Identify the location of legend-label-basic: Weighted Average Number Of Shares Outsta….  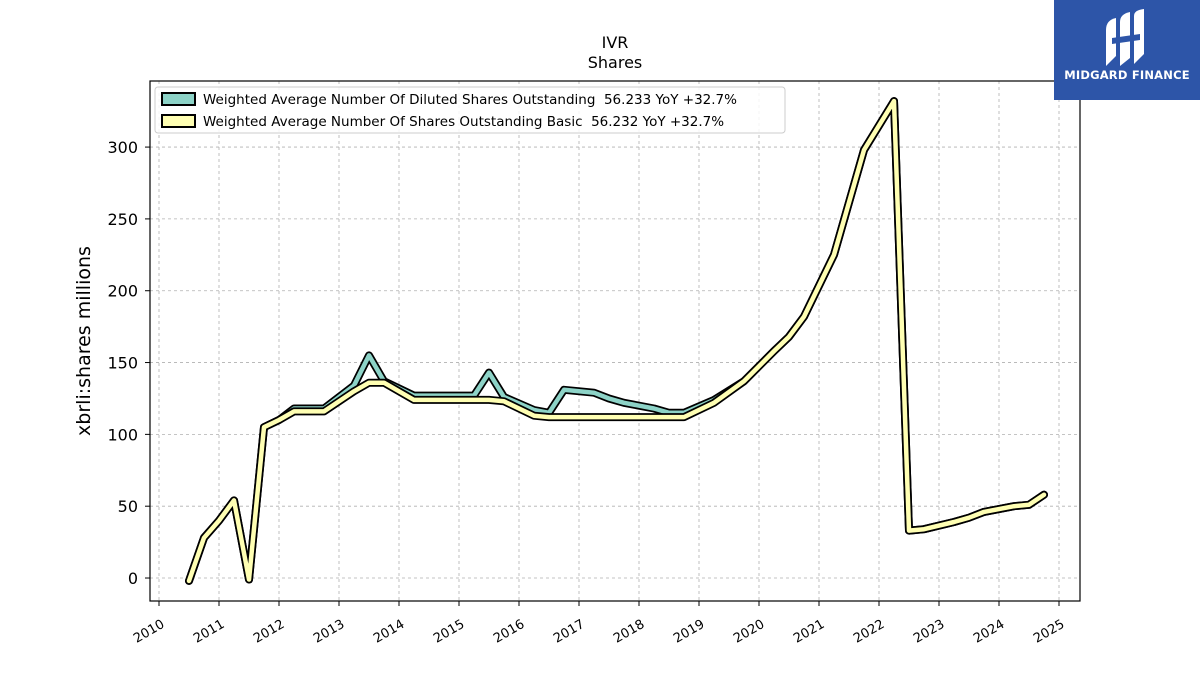
(463, 122).